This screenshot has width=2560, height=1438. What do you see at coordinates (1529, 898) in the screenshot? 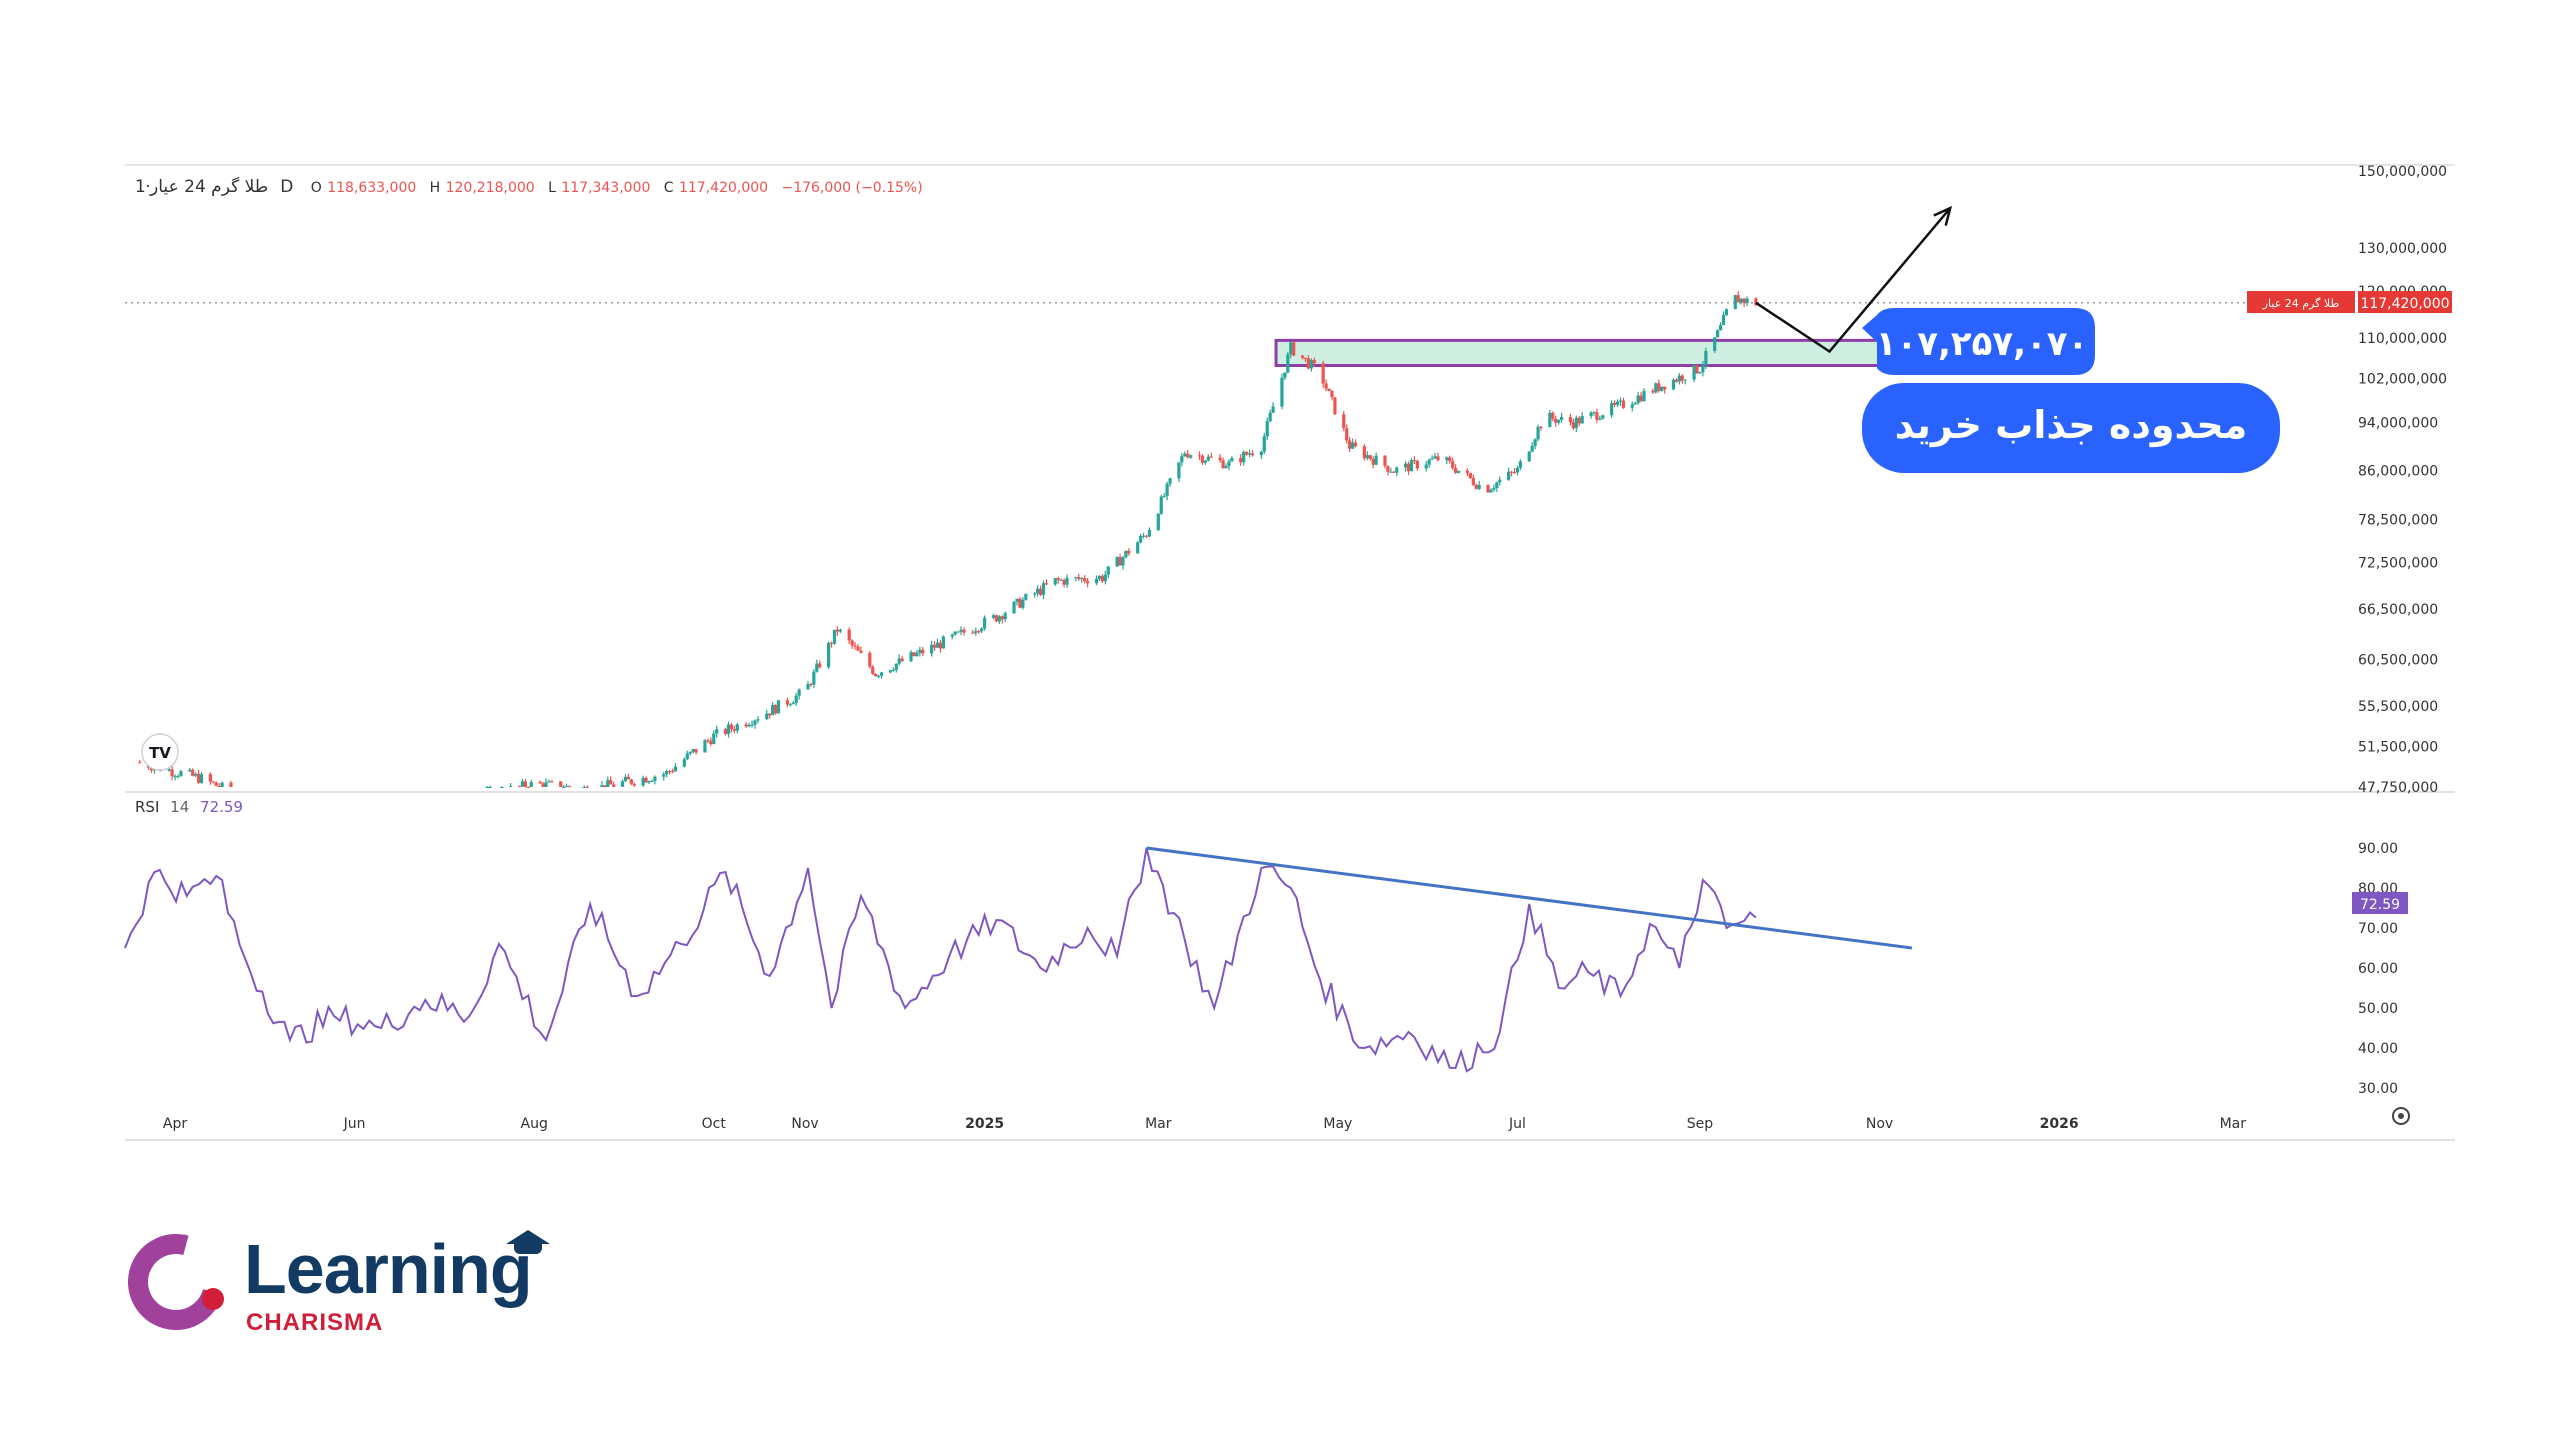
I see `rsi-trendline` at bounding box center [1529, 898].